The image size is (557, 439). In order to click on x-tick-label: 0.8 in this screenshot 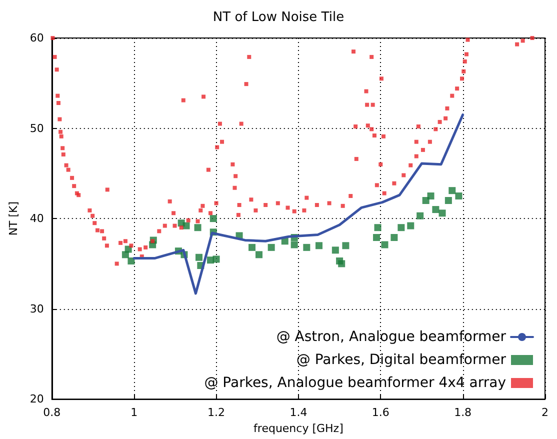, I will do `click(52, 413)`.